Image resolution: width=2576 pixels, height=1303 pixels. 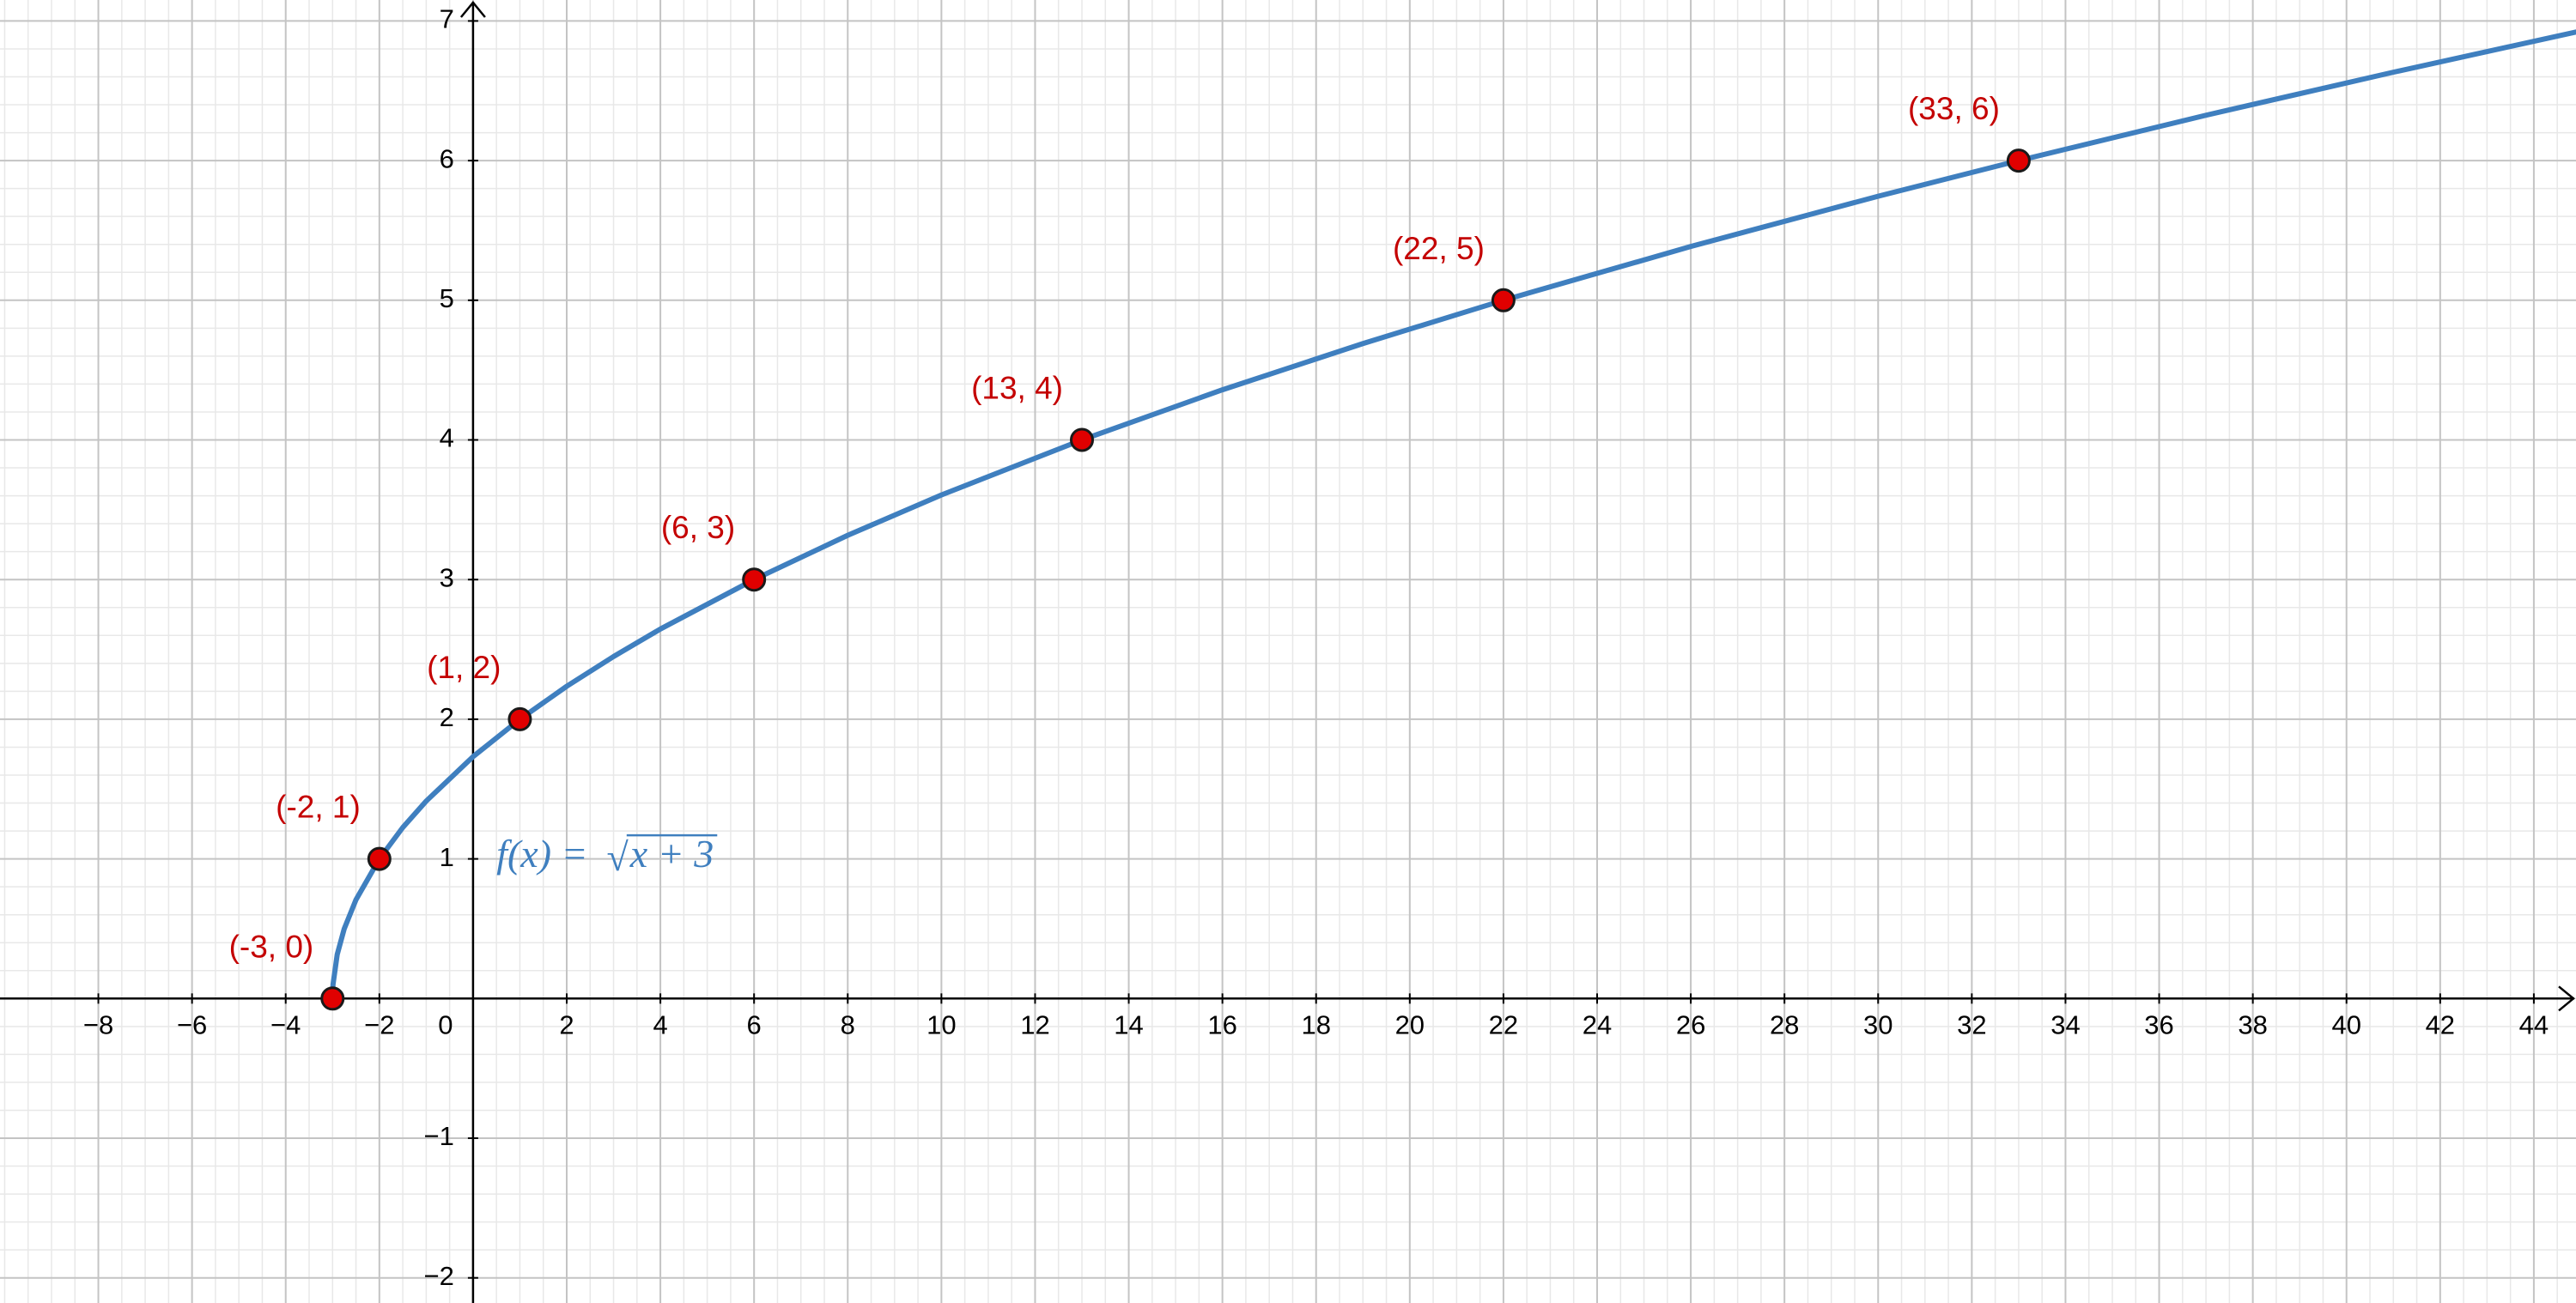 What do you see at coordinates (541, 854) in the screenshot?
I see `formula-lhs: f(x) =` at bounding box center [541, 854].